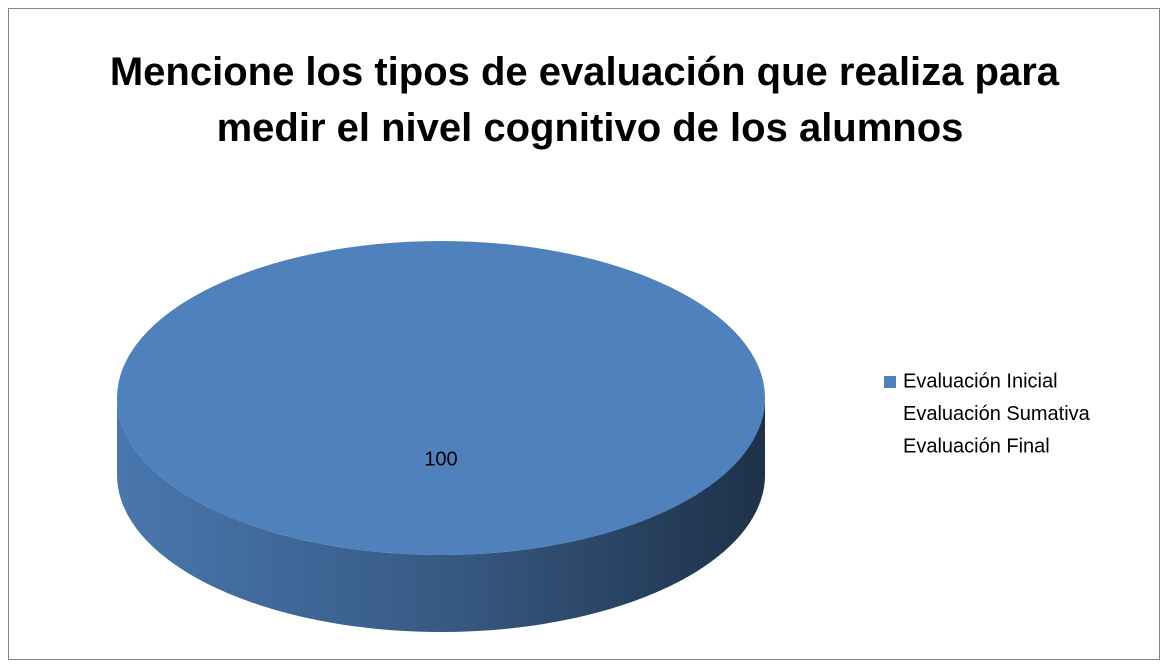  Describe the element at coordinates (440, 459) in the screenshot. I see `data-label: 100` at that location.